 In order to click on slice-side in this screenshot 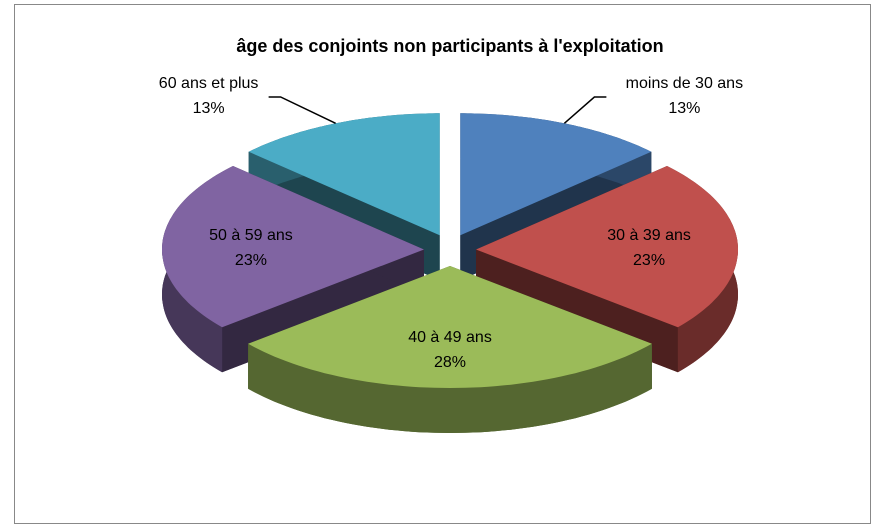, I will do `click(450, 388)`.